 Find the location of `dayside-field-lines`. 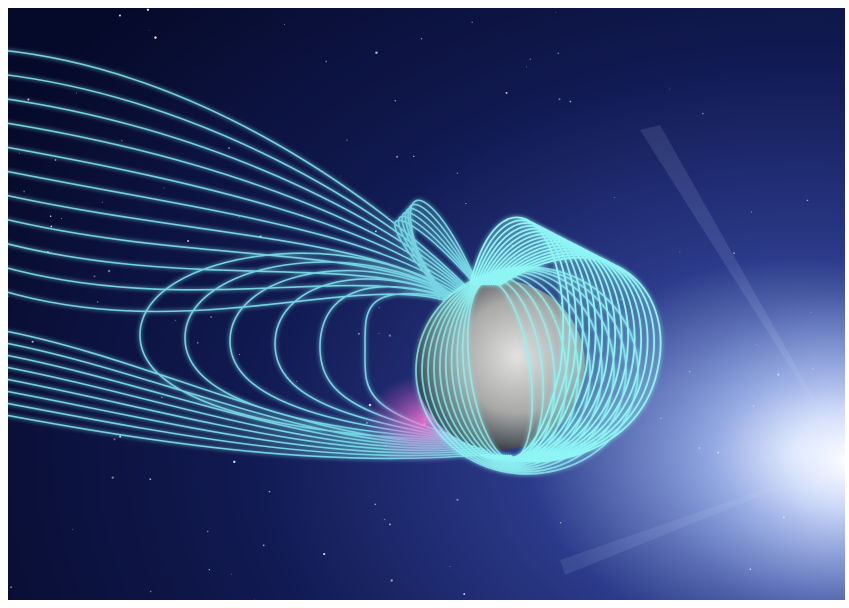

dayside-field-lines is located at coordinates (538, 345).